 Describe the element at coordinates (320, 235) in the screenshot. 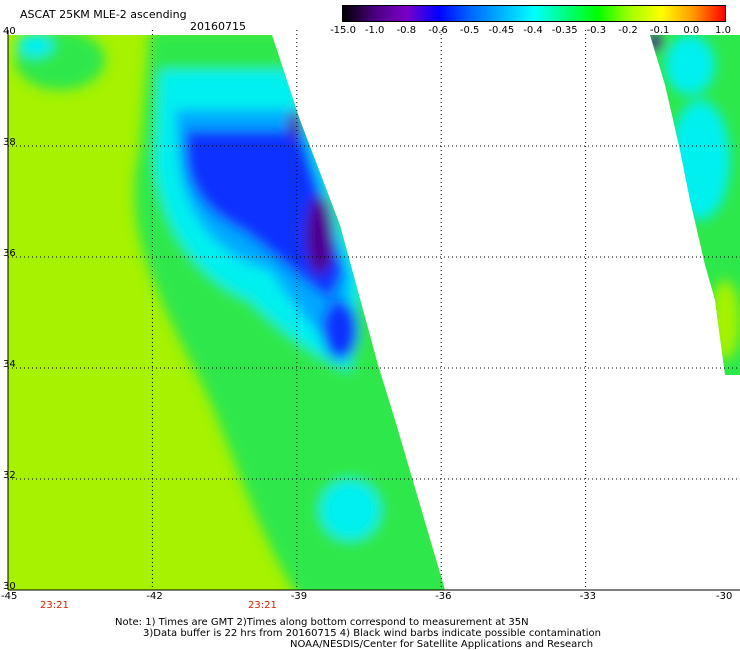

I see `violet-region` at that location.